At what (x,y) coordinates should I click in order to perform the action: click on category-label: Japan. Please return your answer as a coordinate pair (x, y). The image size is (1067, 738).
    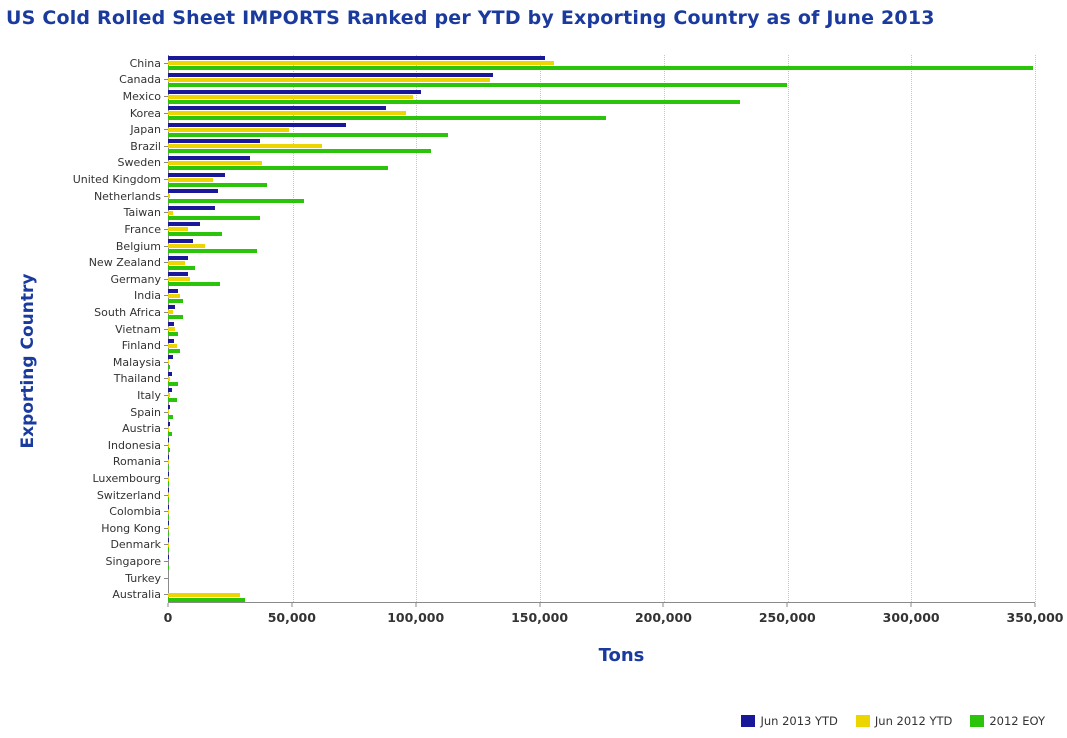
    Looking at the image, I should click on (145, 130).